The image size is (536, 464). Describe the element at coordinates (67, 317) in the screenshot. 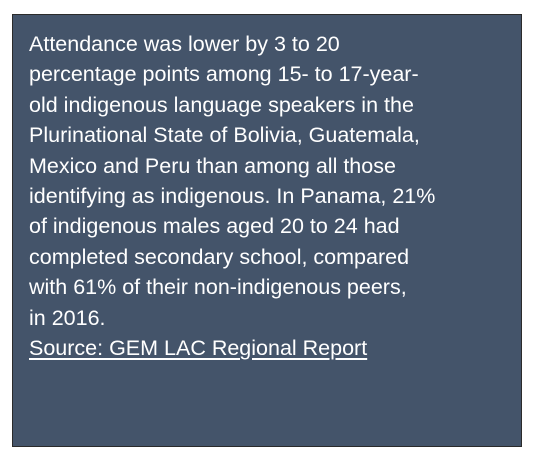

I see `callout-line: in 2016.` at that location.